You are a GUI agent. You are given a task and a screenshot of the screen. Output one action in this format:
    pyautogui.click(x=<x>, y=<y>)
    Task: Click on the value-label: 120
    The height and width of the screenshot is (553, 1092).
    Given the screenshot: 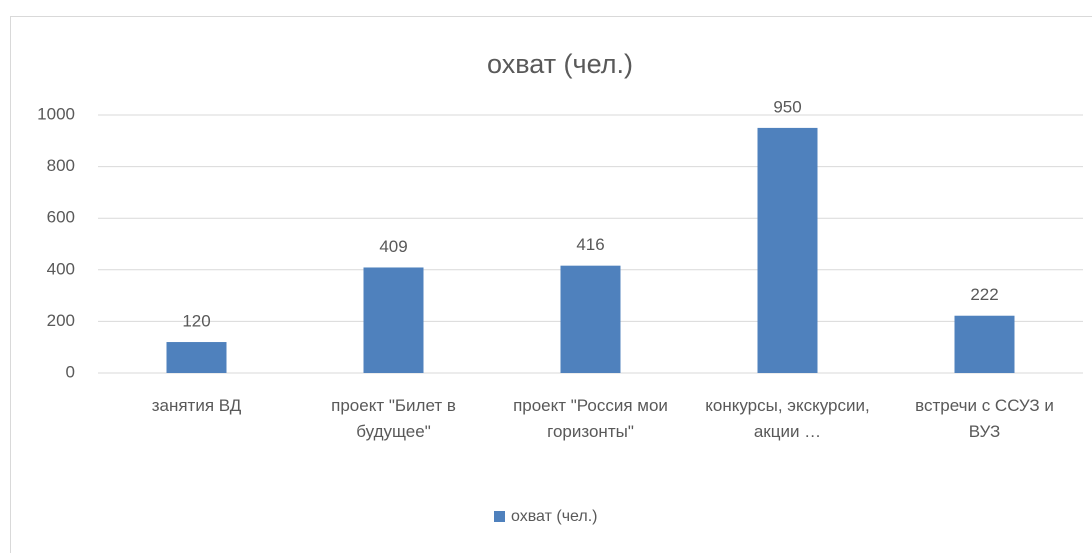 What is the action you would take?
    pyautogui.click(x=196, y=321)
    